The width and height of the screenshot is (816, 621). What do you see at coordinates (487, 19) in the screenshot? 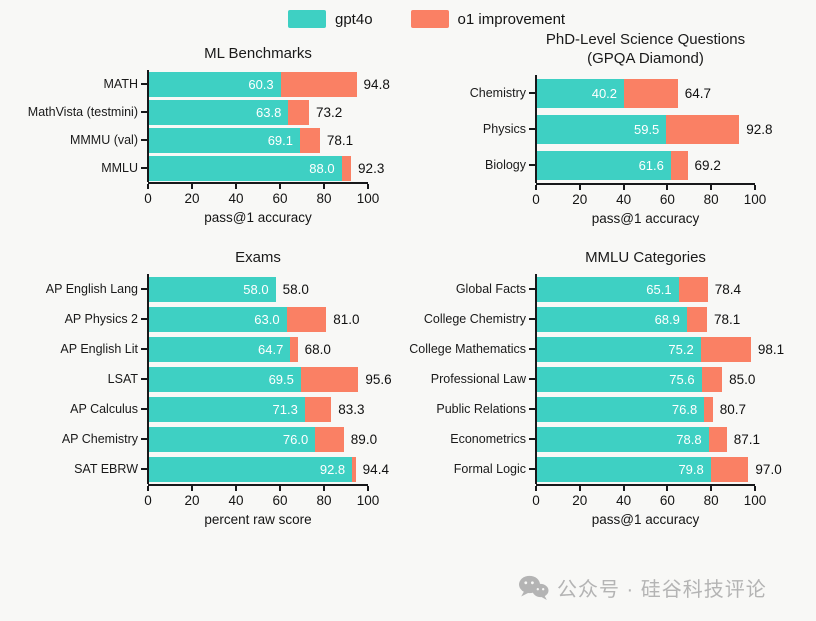
I see `legend-item-o1-improvement: o1 improvement` at bounding box center [487, 19].